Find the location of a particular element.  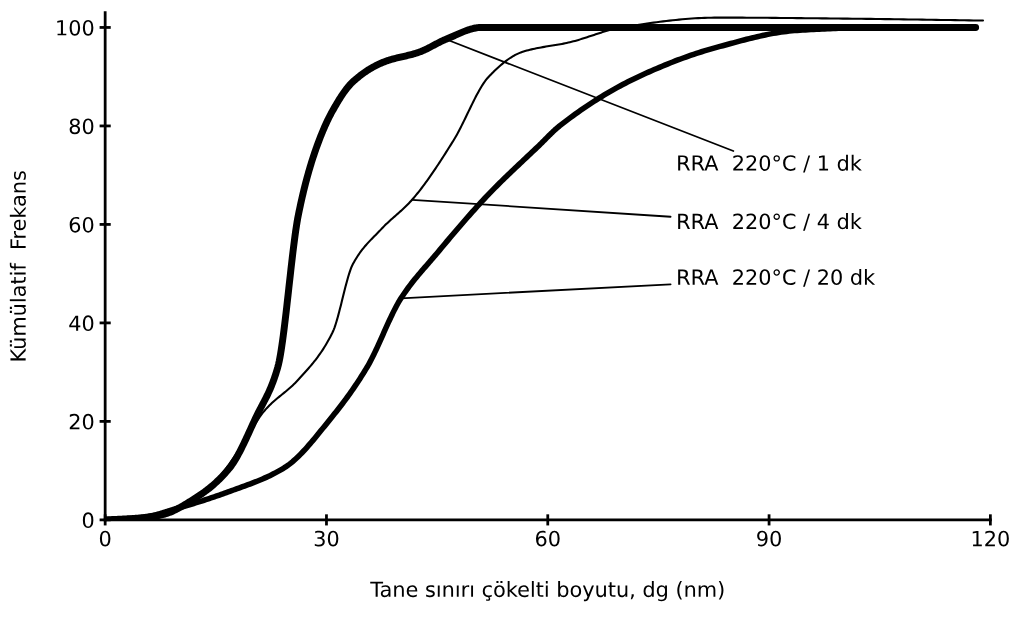

y-tick-label: 60 is located at coordinates (81, 224).